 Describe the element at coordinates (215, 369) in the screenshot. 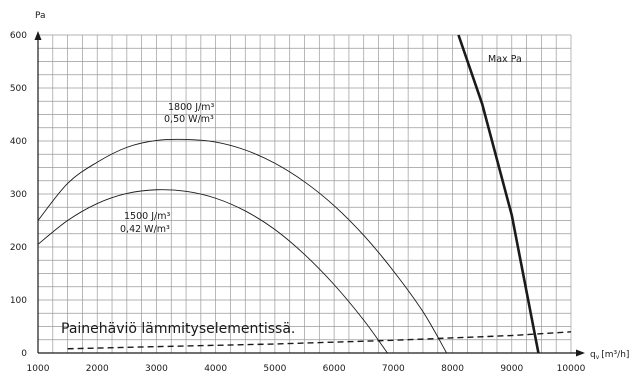

I see `x-tick-label: 4000` at that location.